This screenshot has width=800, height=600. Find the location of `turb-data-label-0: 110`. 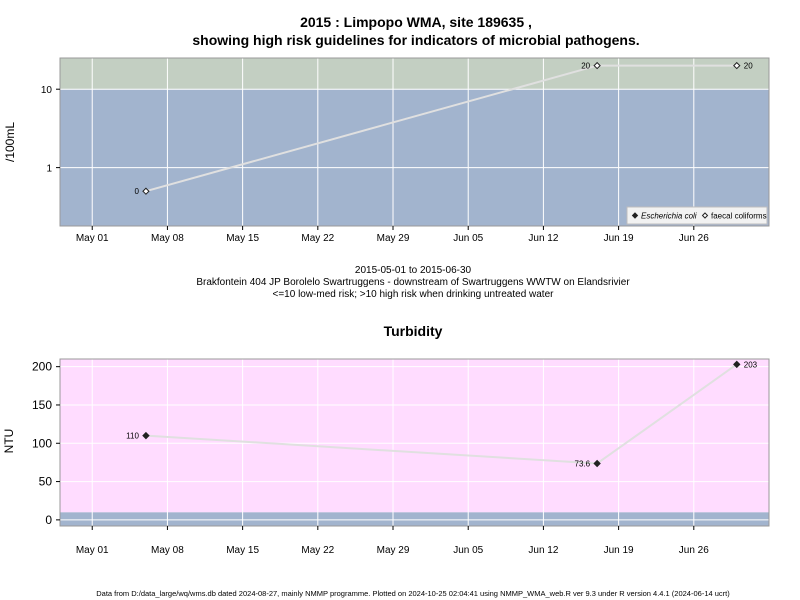

turb-data-label-0: 110 is located at coordinates (132, 436).